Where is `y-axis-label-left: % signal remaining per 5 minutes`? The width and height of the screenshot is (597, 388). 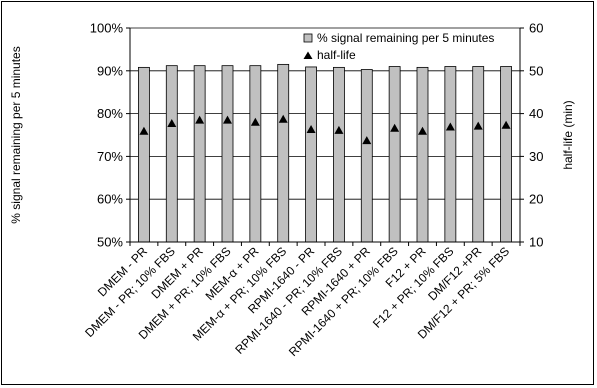
y-axis-label-left: % signal remaining per 5 minutes is located at coordinates (16, 134).